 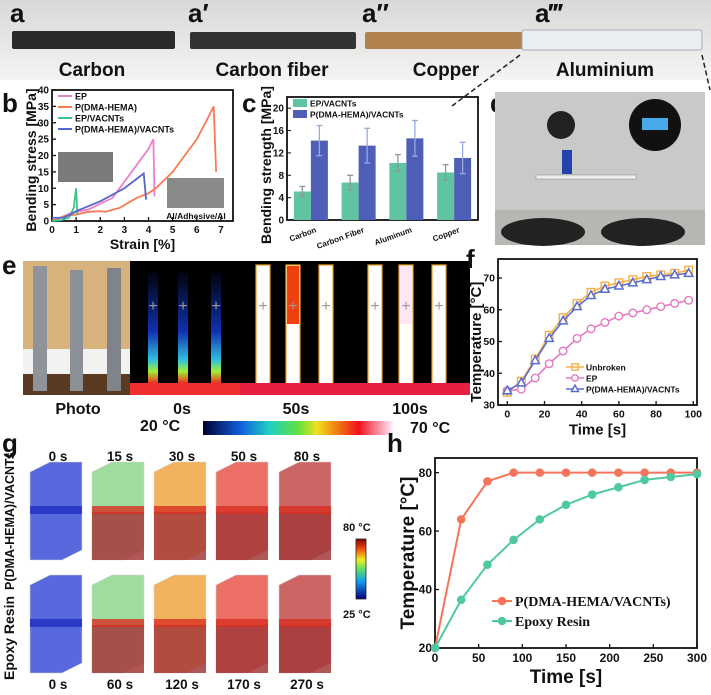 I want to click on frame-label-0s: 0s, so click(x=182, y=409).